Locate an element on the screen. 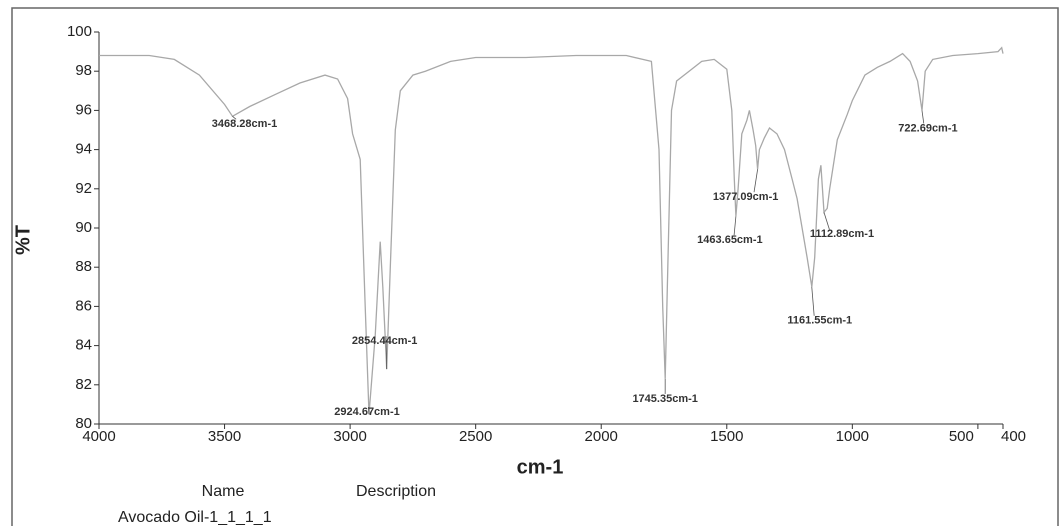  y-tick-label: 84 is located at coordinates (83, 345).